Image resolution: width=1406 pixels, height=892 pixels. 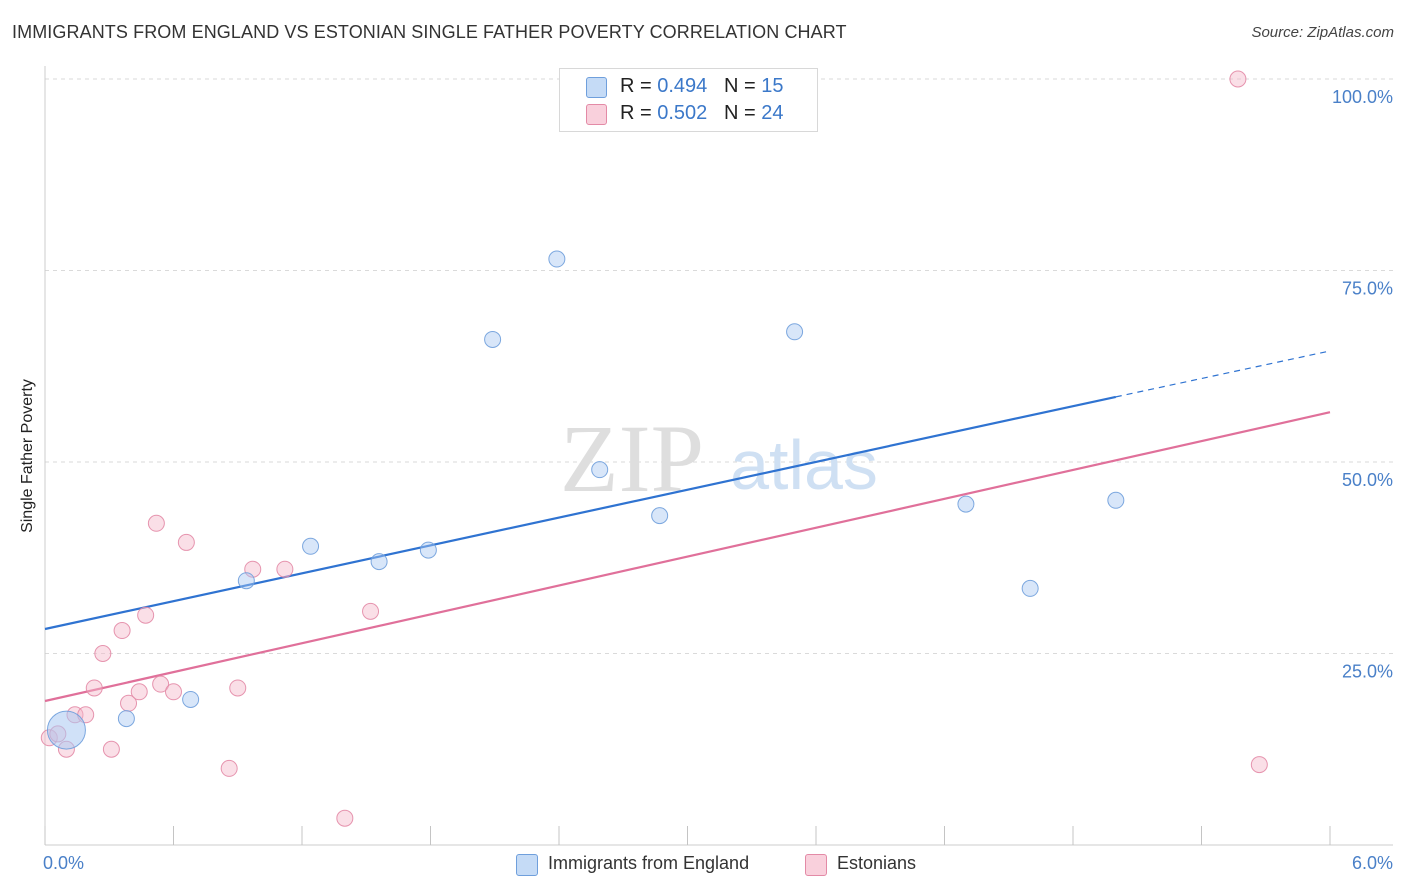 I want to click on y-axis-label: Single Father Poverty, so click(x=27, y=456).